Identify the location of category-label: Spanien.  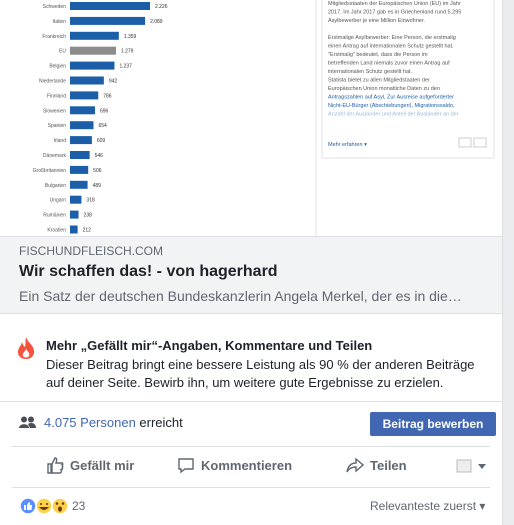
(57, 126).